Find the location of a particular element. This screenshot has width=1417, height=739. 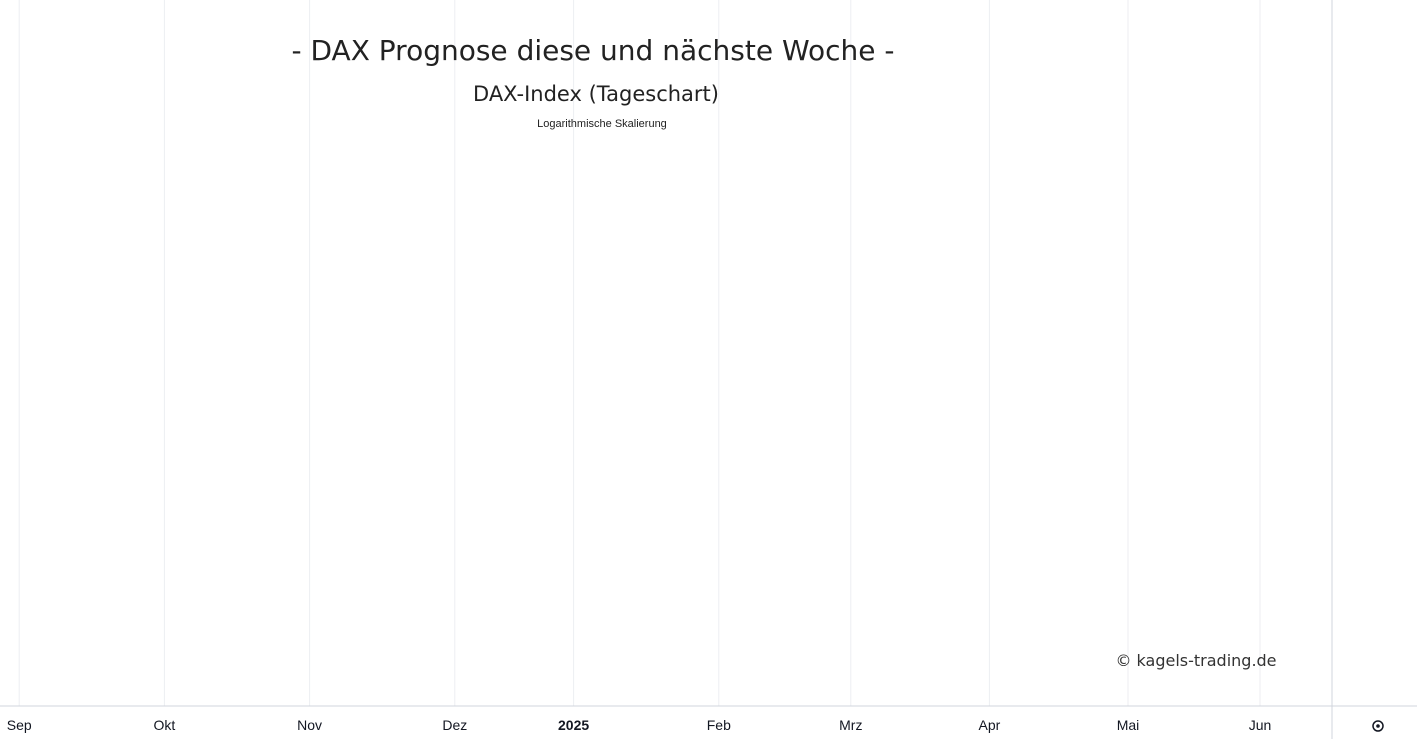

x-tick-label: 2025 is located at coordinates (573, 725).